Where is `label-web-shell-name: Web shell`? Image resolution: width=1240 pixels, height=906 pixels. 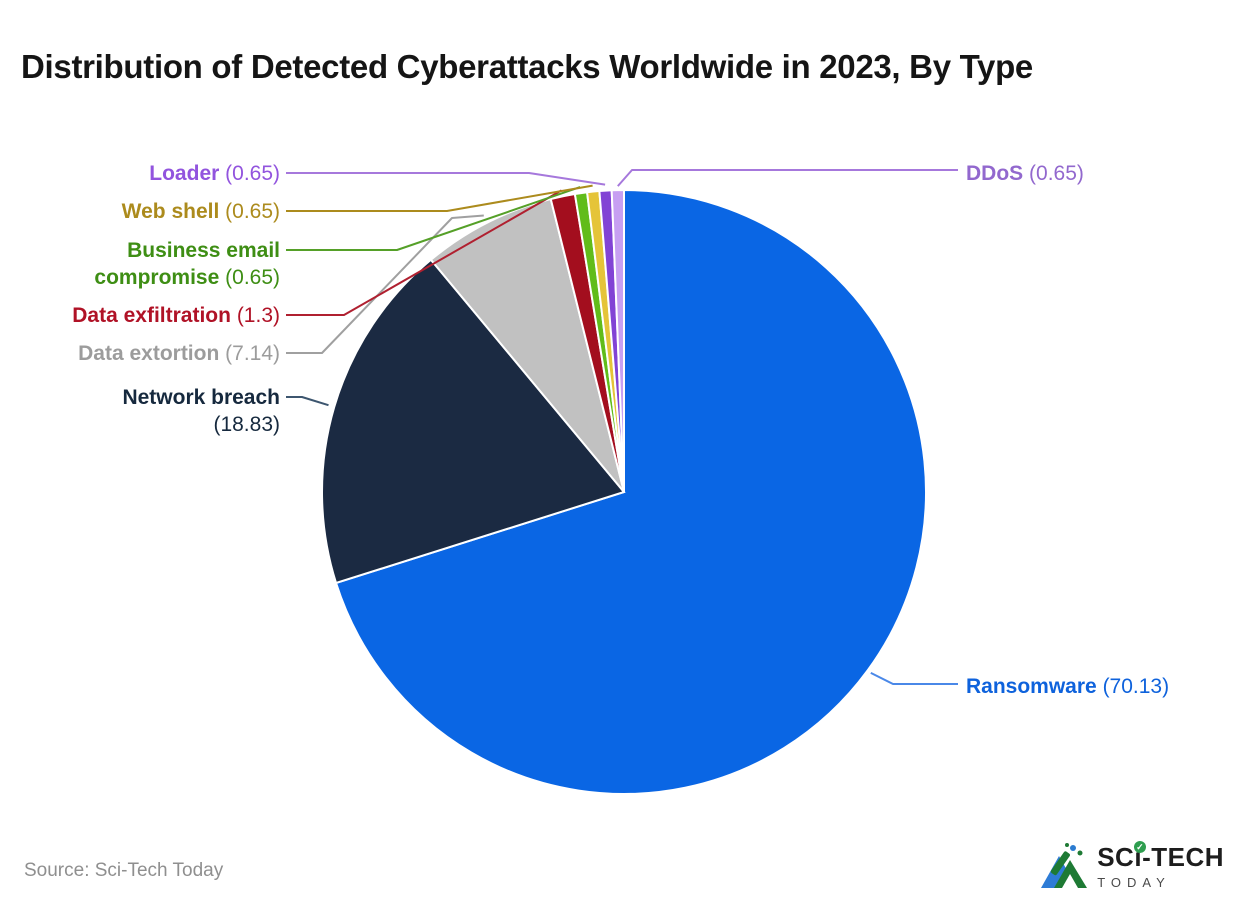 label-web-shell-name: Web shell is located at coordinates (170, 211).